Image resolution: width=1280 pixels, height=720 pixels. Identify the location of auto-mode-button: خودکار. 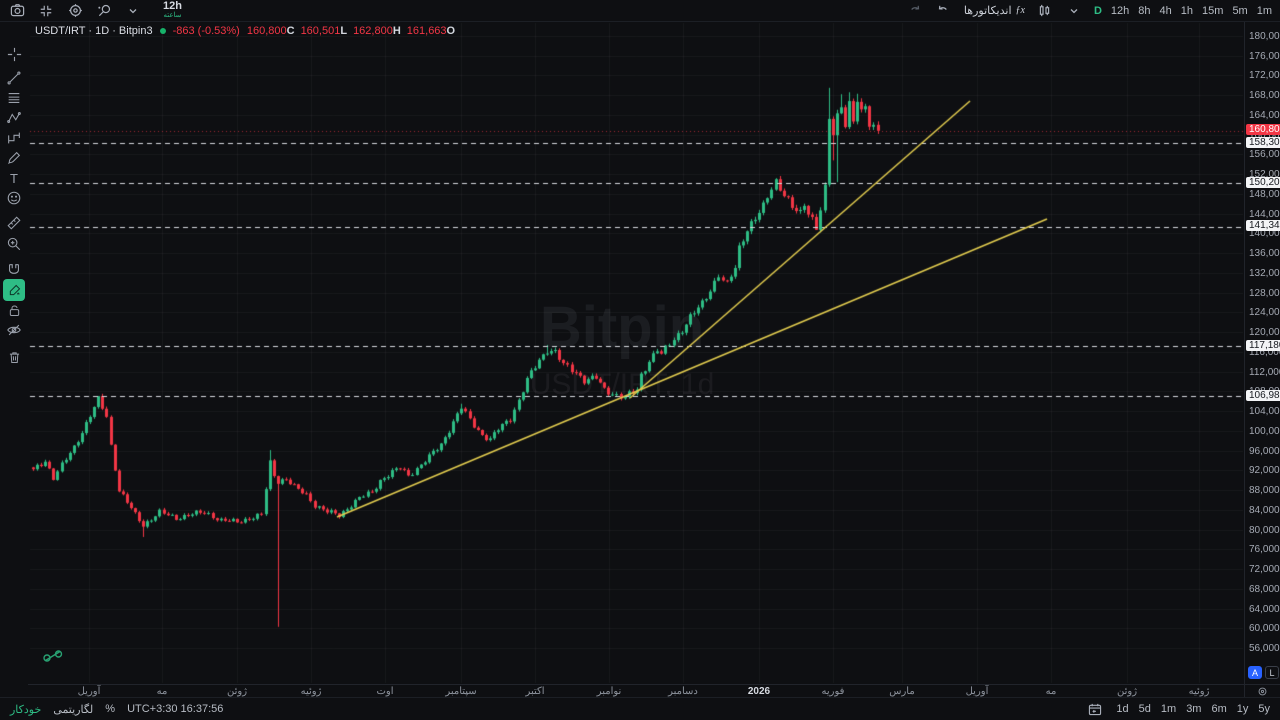
(26, 709).